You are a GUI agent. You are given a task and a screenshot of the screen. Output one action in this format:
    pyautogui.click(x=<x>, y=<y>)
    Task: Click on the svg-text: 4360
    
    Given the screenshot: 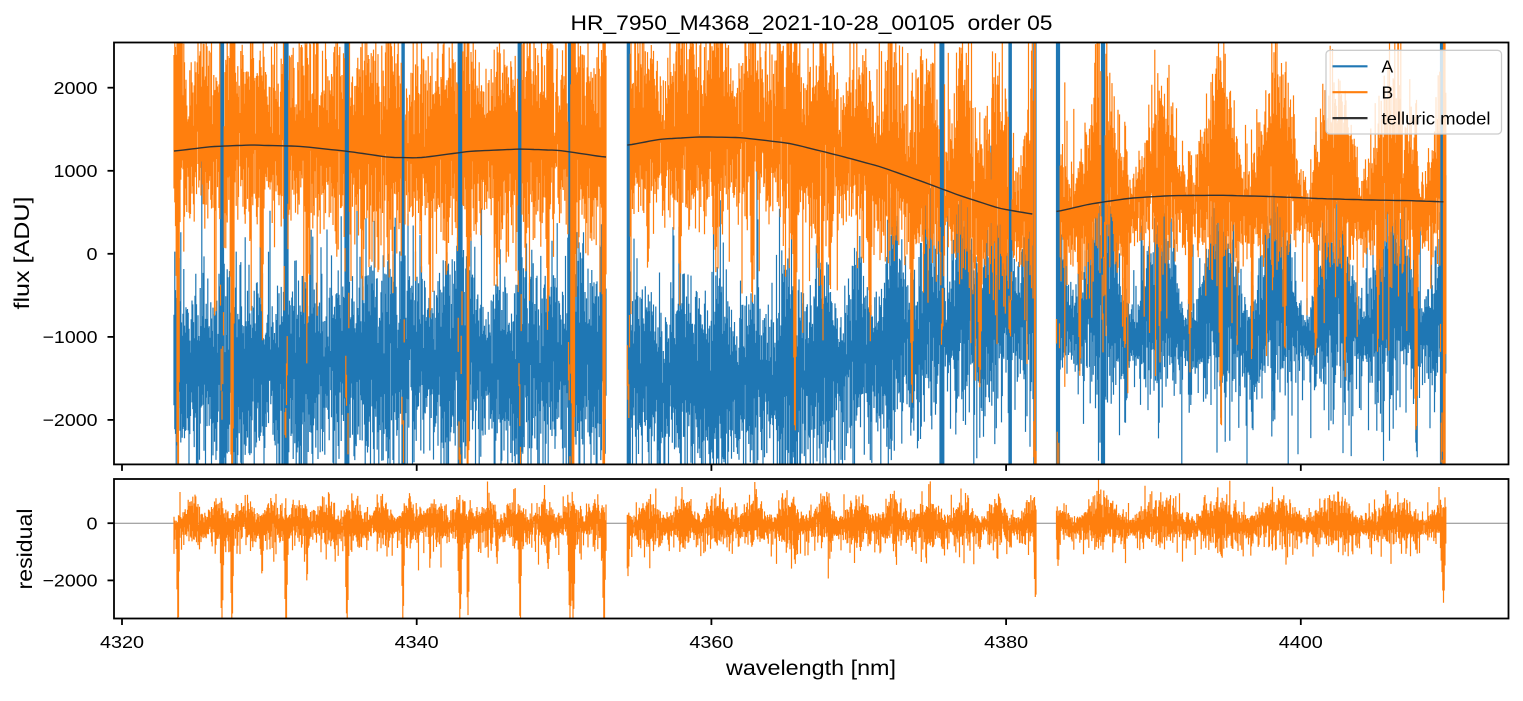 What is the action you would take?
    pyautogui.click(x=711, y=642)
    